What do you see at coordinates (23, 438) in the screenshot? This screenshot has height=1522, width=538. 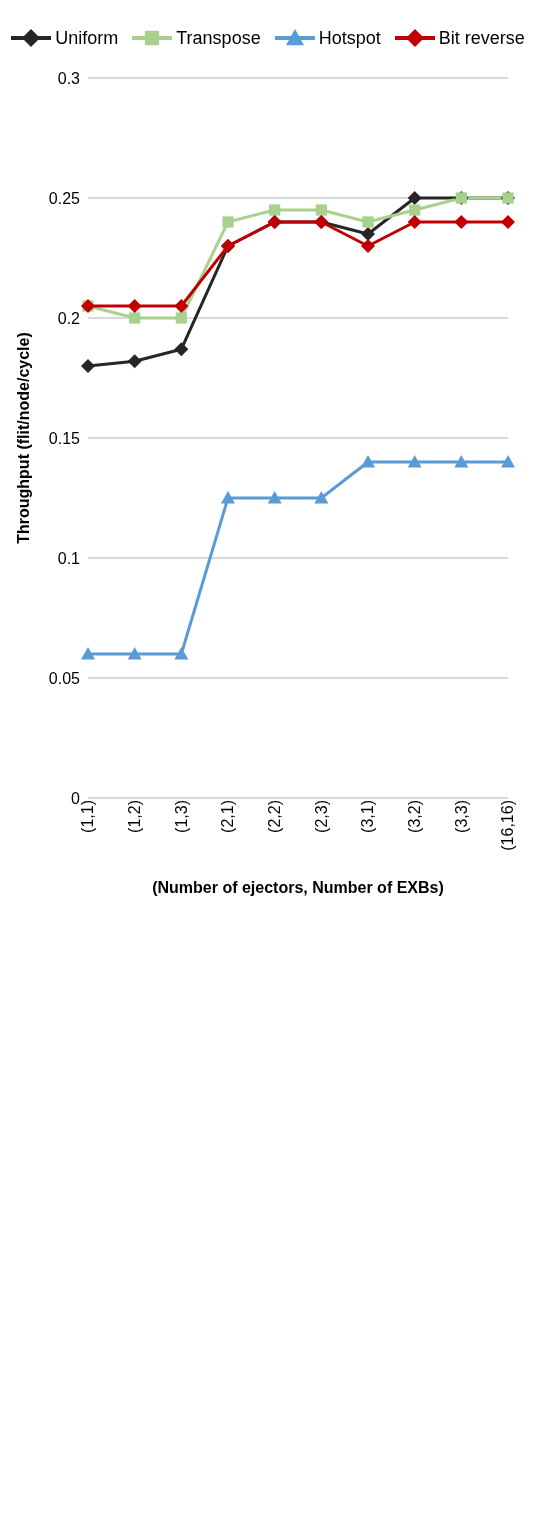 I see `y-axis-title: Throughput (flit/node/cycle)` at bounding box center [23, 438].